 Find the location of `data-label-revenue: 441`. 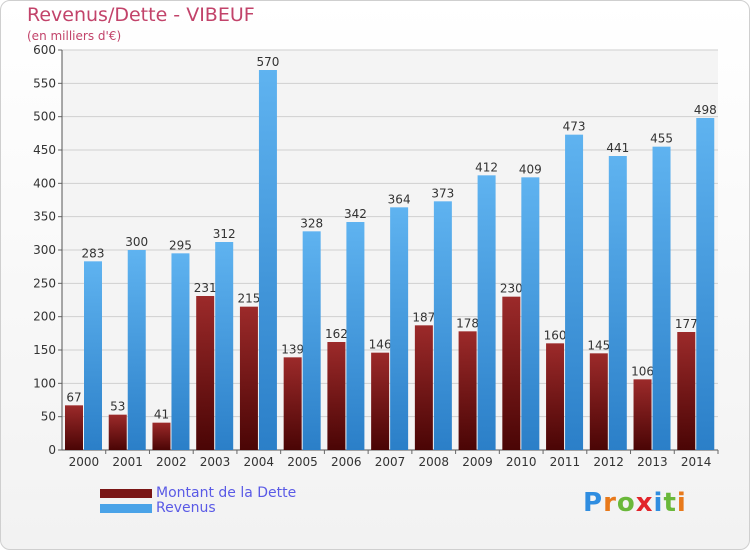

data-label-revenue: 441 is located at coordinates (617, 148).